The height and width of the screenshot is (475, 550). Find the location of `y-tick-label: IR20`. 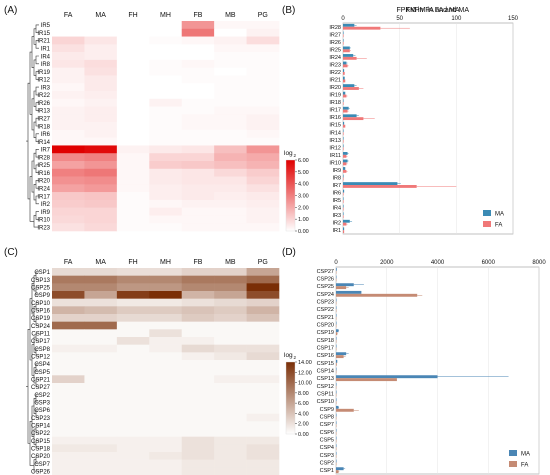

y-tick-label: IR20 is located at coordinates (335, 88).